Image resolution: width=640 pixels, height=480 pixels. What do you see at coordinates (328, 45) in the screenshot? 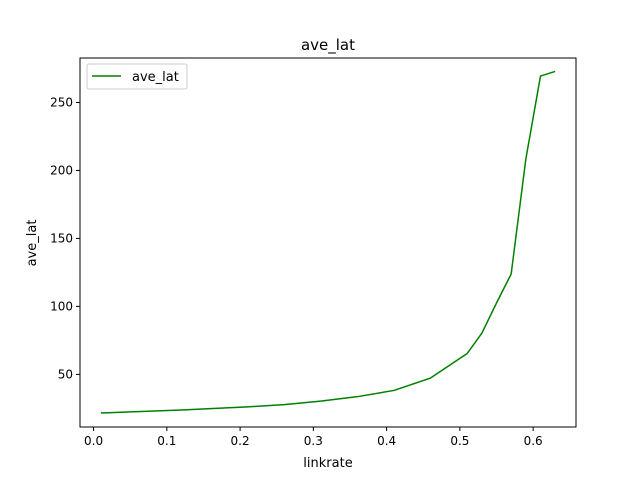
I see `chart-title: ave_lat` at bounding box center [328, 45].